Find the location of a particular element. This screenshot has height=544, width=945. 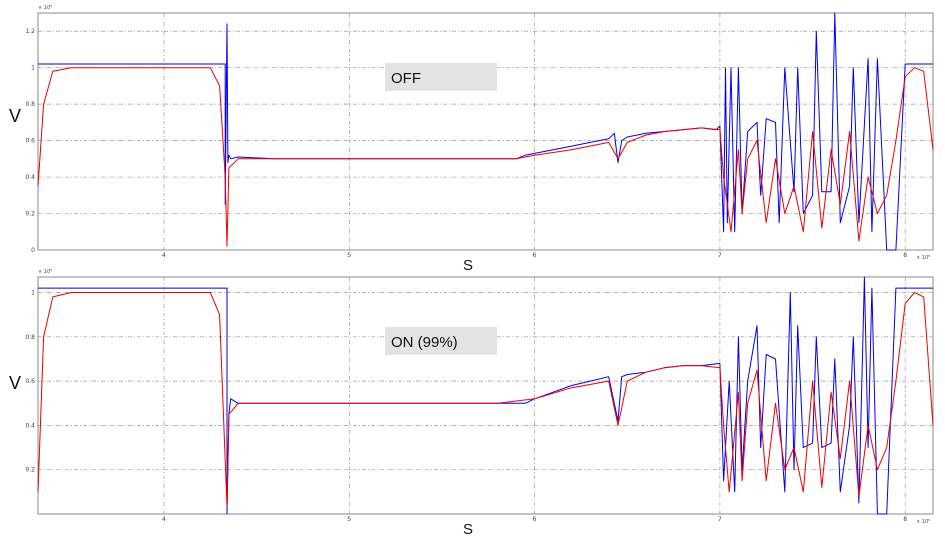

annotation-on: ON (99%) is located at coordinates (424, 342).